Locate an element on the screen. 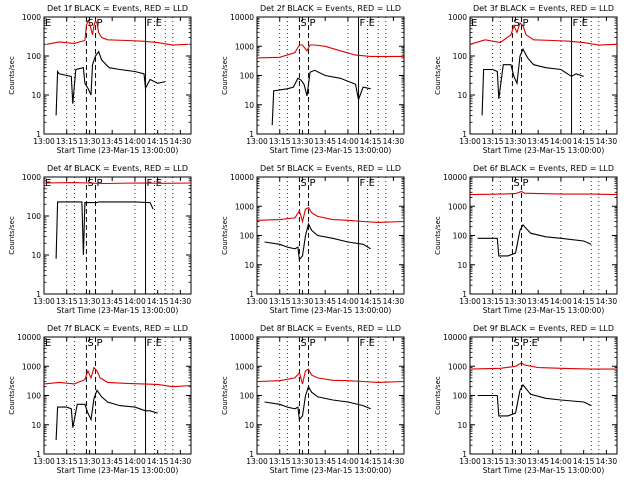 The height and width of the screenshot is (484, 640). plot-title: Det 2f BLACK = Events, RED = LLD is located at coordinates (330, 8).